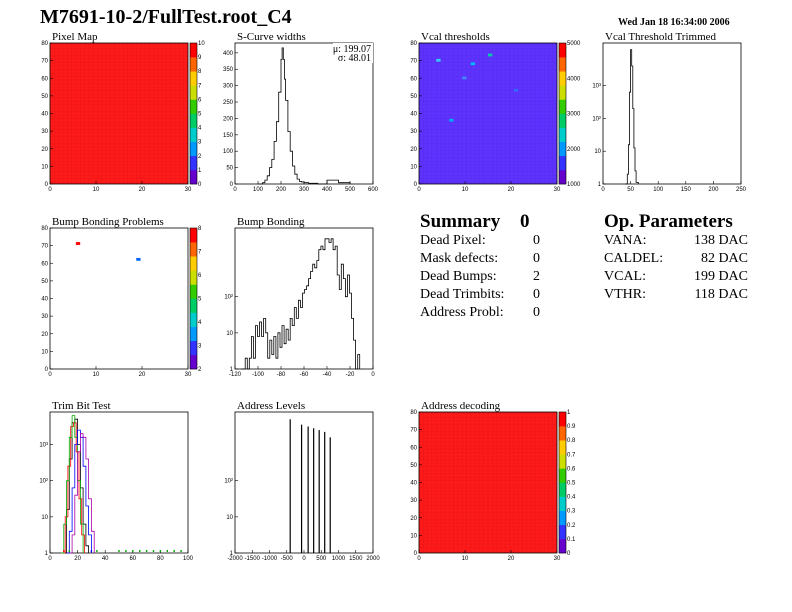 This screenshot has width=792, height=612. Describe the element at coordinates (200, 86) in the screenshot. I see `colorbar-tick-label: 7` at that location.